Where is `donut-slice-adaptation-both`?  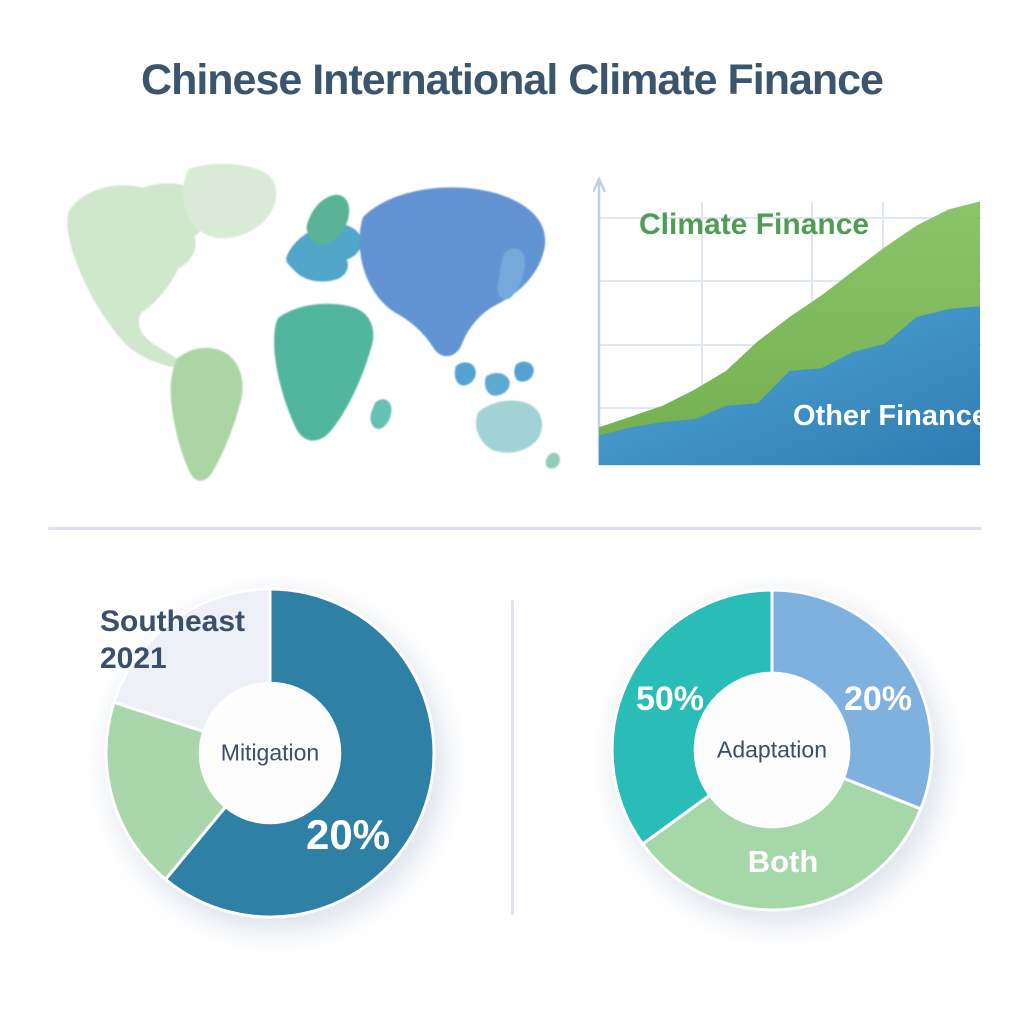 donut-slice-adaptation-both is located at coordinates (782, 830).